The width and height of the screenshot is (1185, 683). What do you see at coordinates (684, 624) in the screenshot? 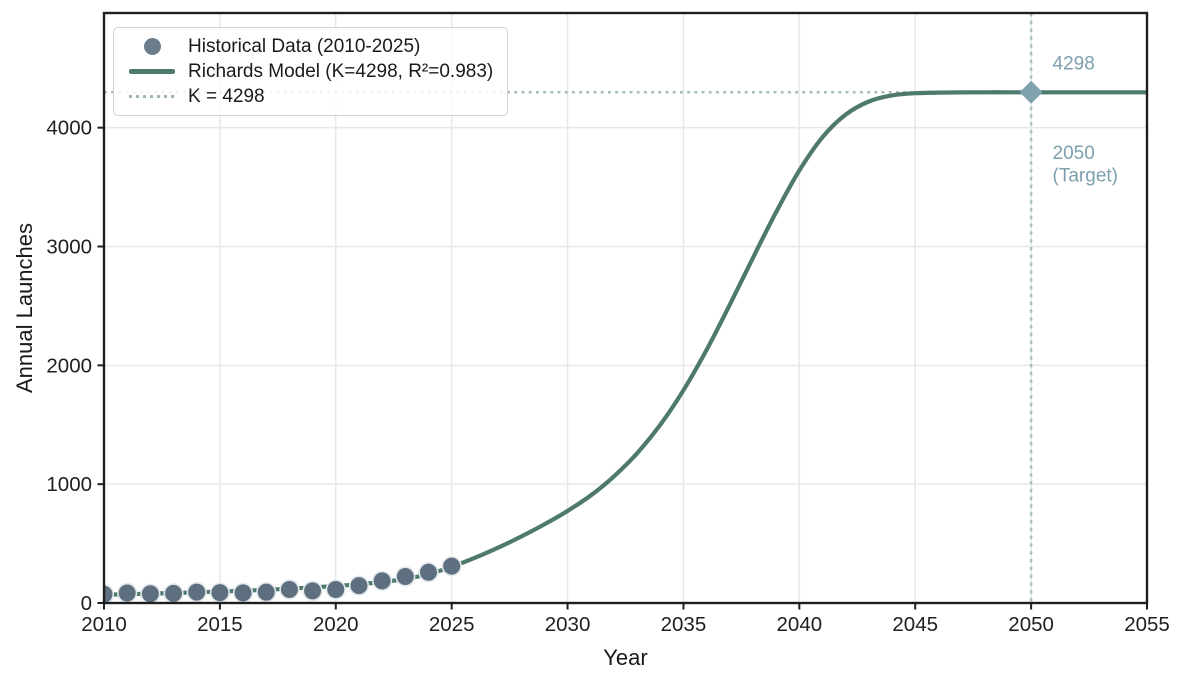
I see `x-tick-label: 2035` at bounding box center [684, 624].